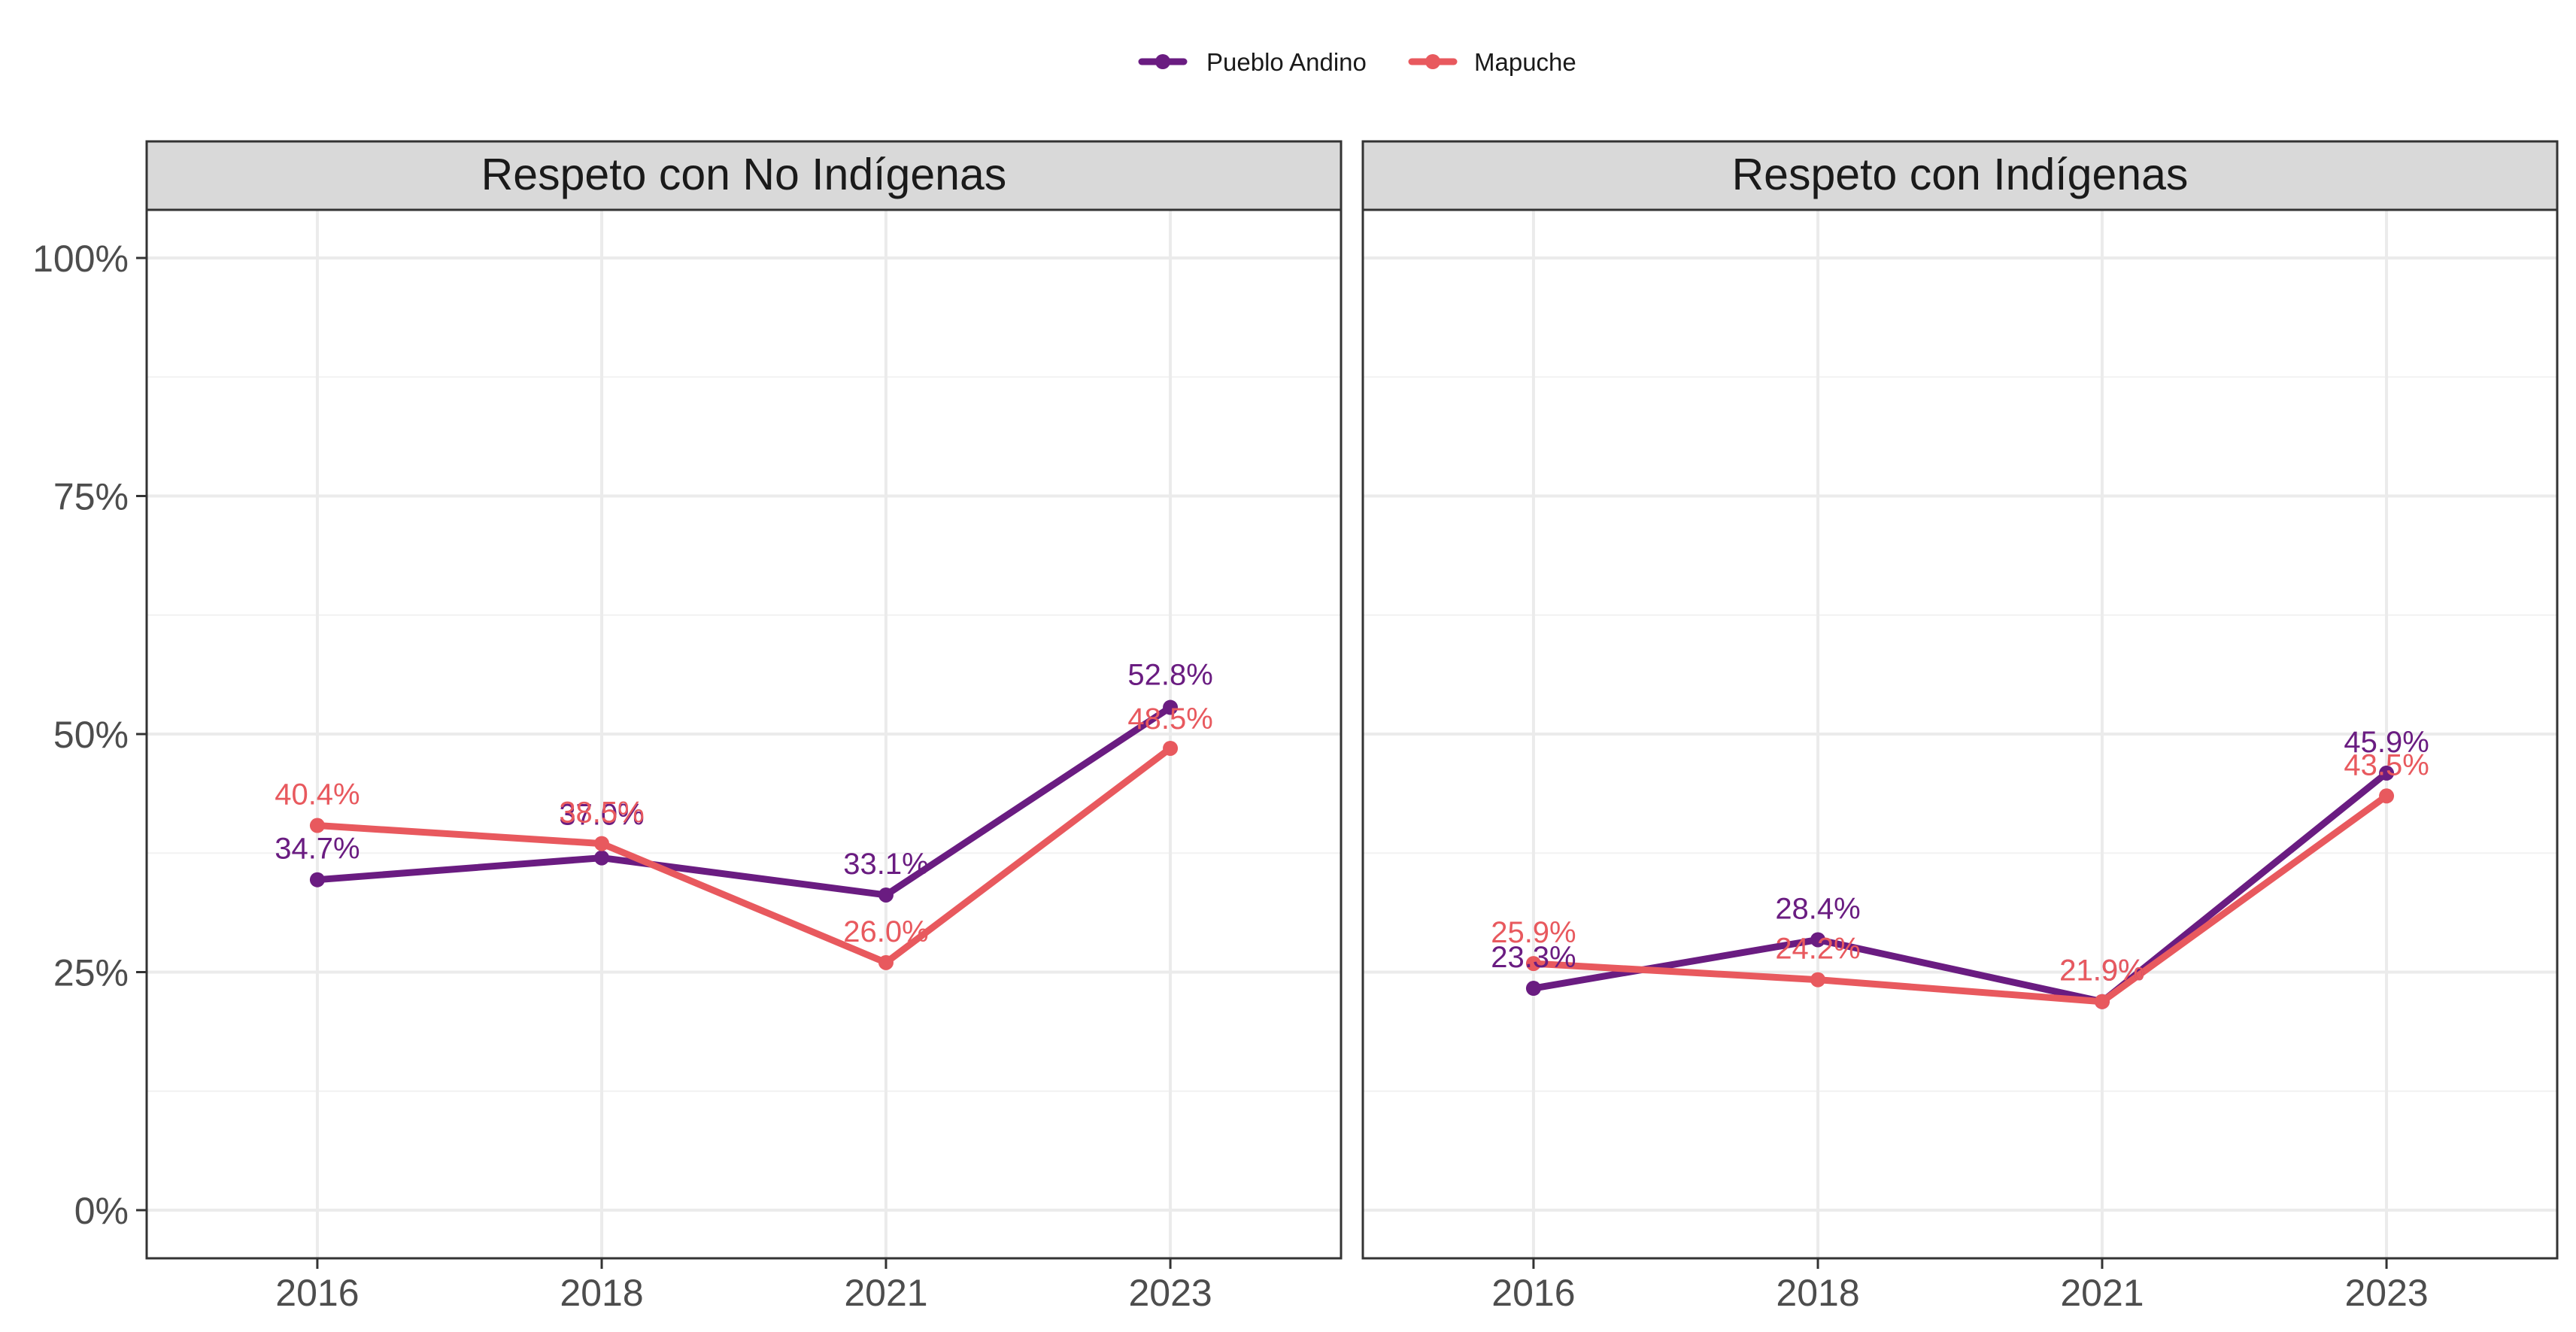 The image size is (2576, 1332). What do you see at coordinates (317, 849) in the screenshot?
I see `data-label: 34.7%` at bounding box center [317, 849].